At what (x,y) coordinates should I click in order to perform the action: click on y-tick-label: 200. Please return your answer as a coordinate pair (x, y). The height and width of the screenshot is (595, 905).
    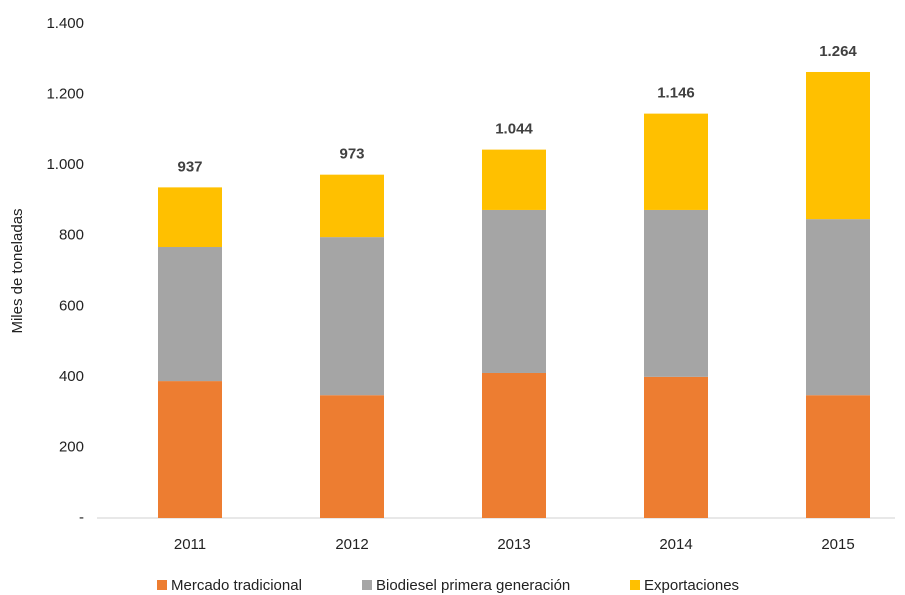
    Looking at the image, I should click on (71, 446).